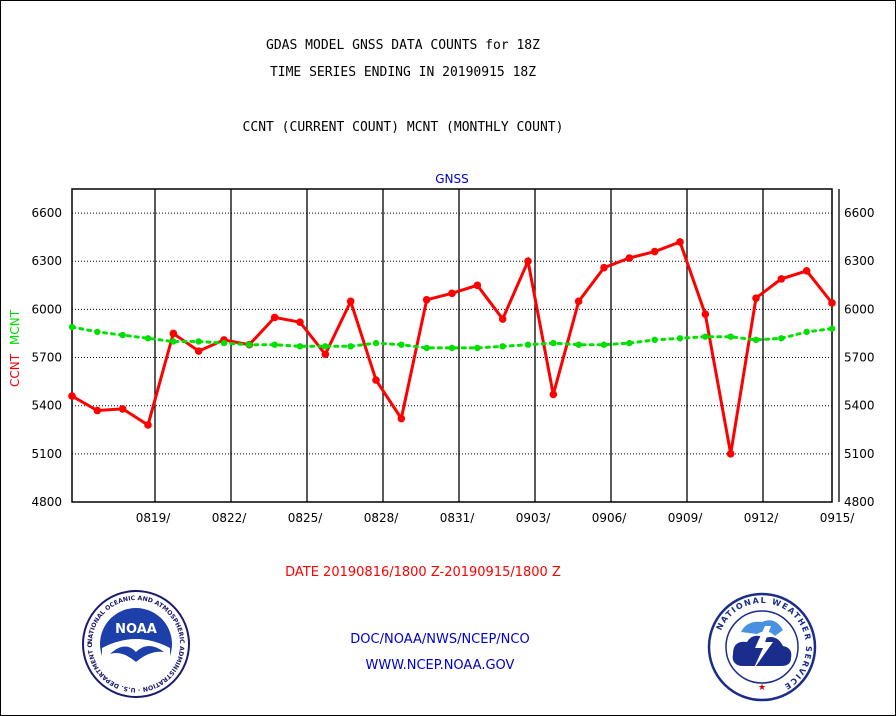  I want to click on y-tick-label-right: 5700, so click(859, 358).